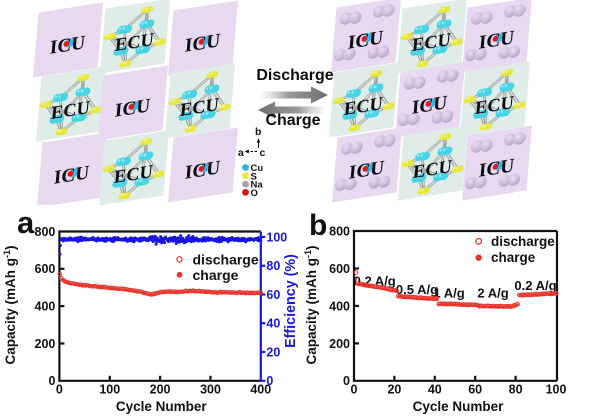  What do you see at coordinates (254, 193) in the screenshot?
I see `svg-text: O` at bounding box center [254, 193].